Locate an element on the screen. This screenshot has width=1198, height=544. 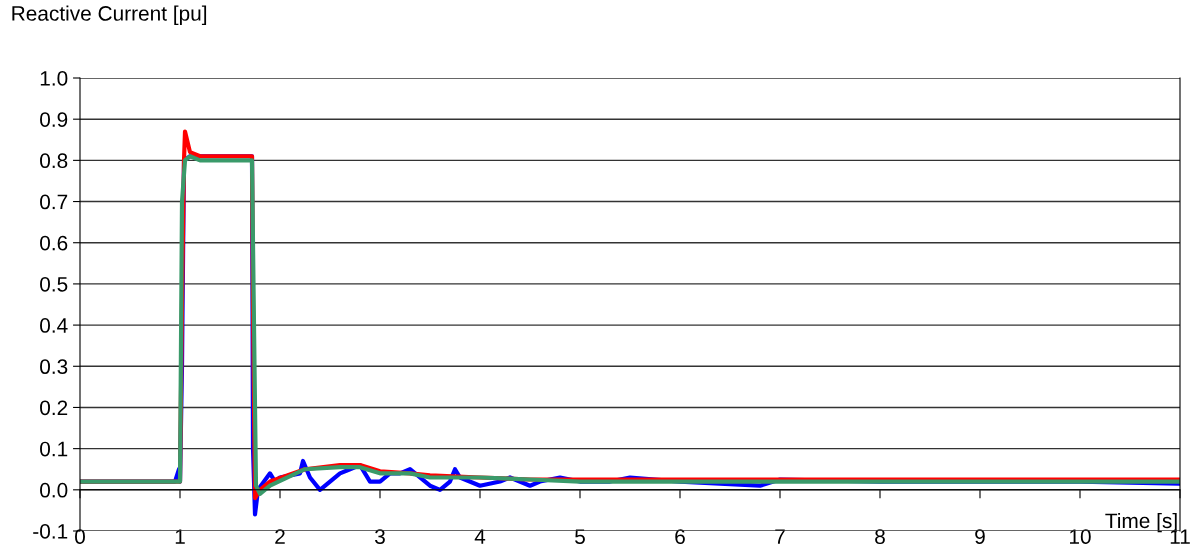
x-tick-label: 9 is located at coordinates (980, 536).